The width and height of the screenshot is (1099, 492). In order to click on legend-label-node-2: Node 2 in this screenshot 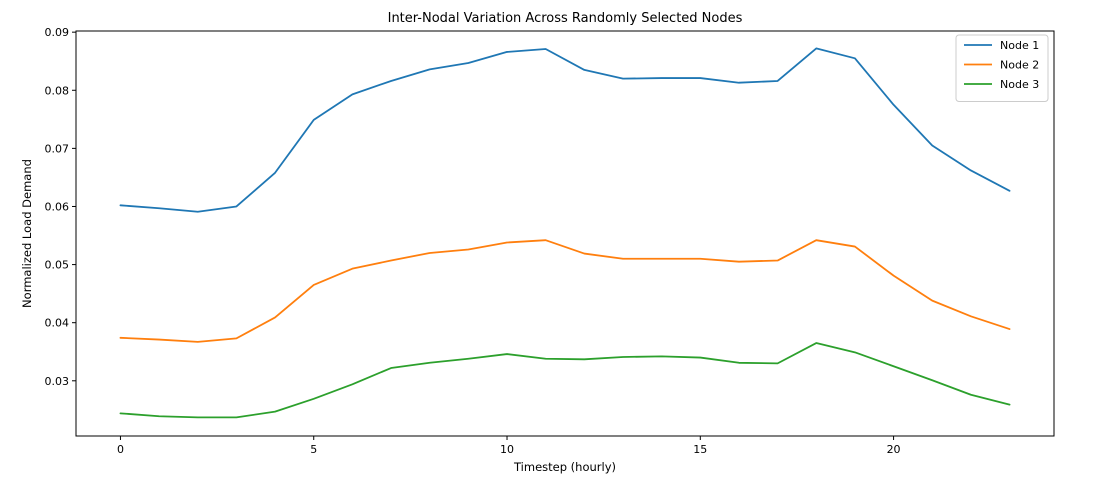, I will do `click(1019, 65)`.